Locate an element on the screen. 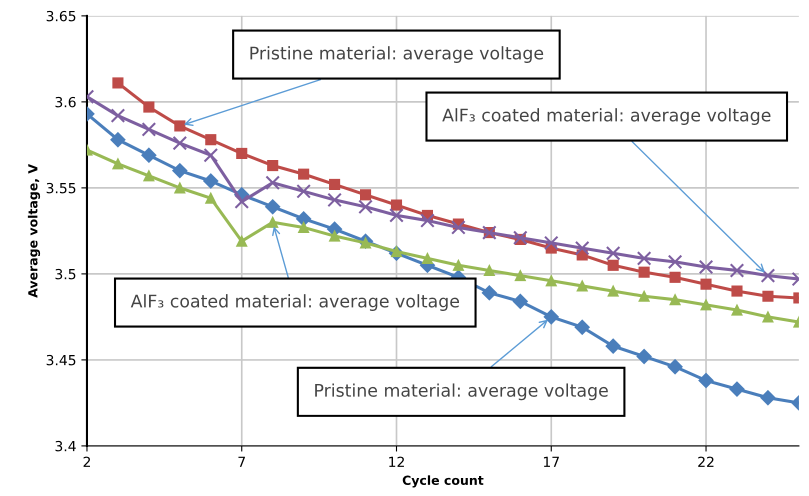 This screenshot has width=809, height=496. y-tick-label: 3.4 is located at coordinates (66, 446).